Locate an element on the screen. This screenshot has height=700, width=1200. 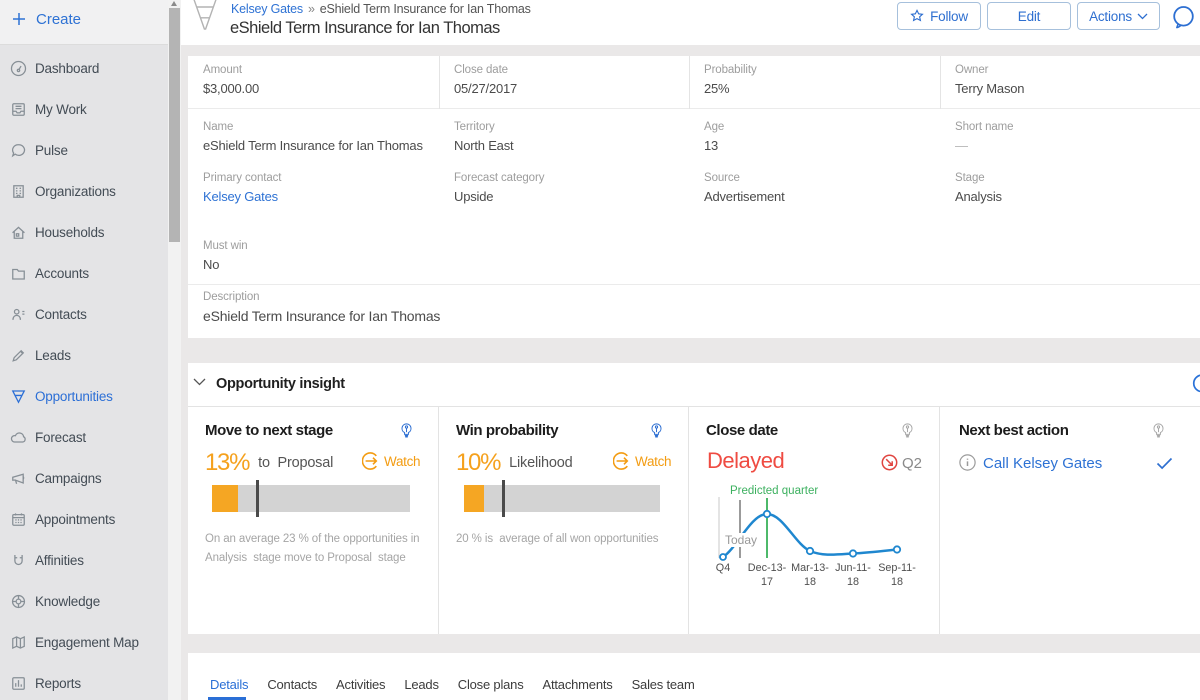
svg-text: Today is located at coordinates (741, 540).